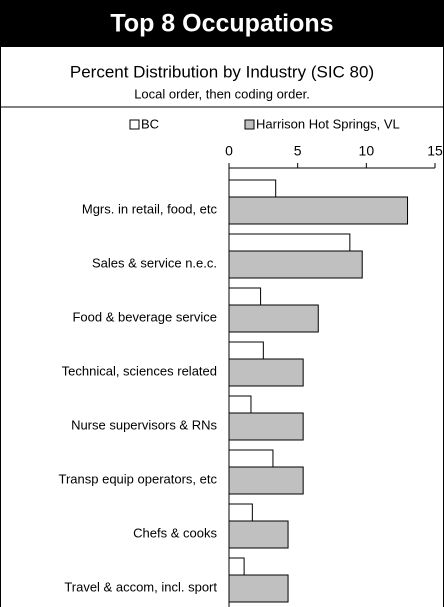 This screenshot has width=444, height=607. What do you see at coordinates (367, 151) in the screenshot?
I see `x-tick-label: 10` at bounding box center [367, 151].